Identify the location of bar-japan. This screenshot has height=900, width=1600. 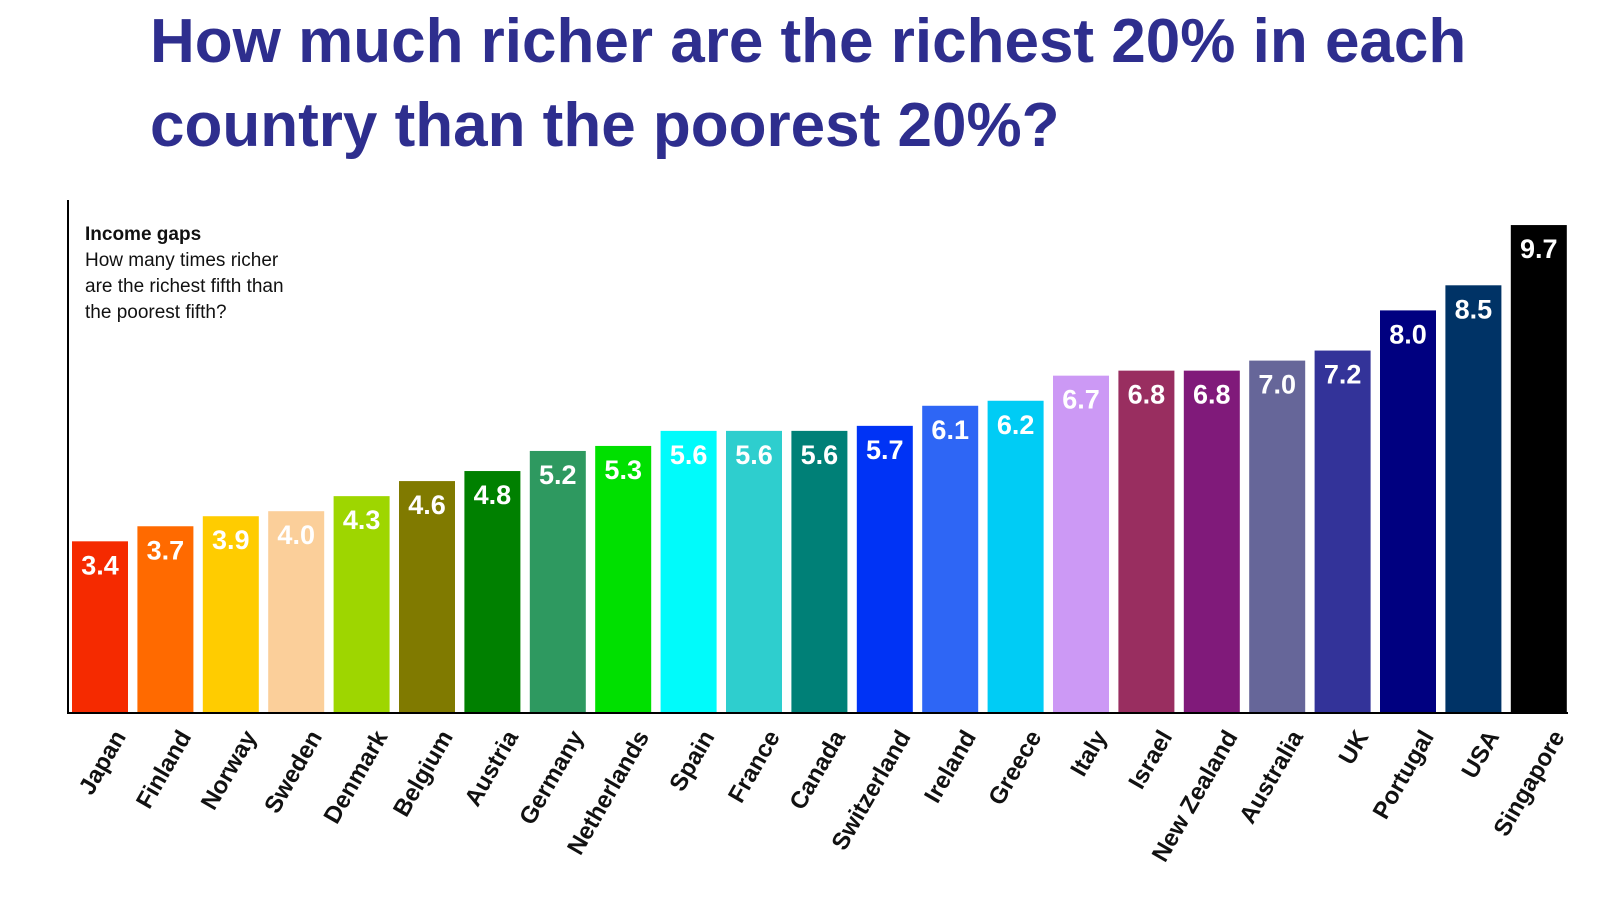
(100, 626).